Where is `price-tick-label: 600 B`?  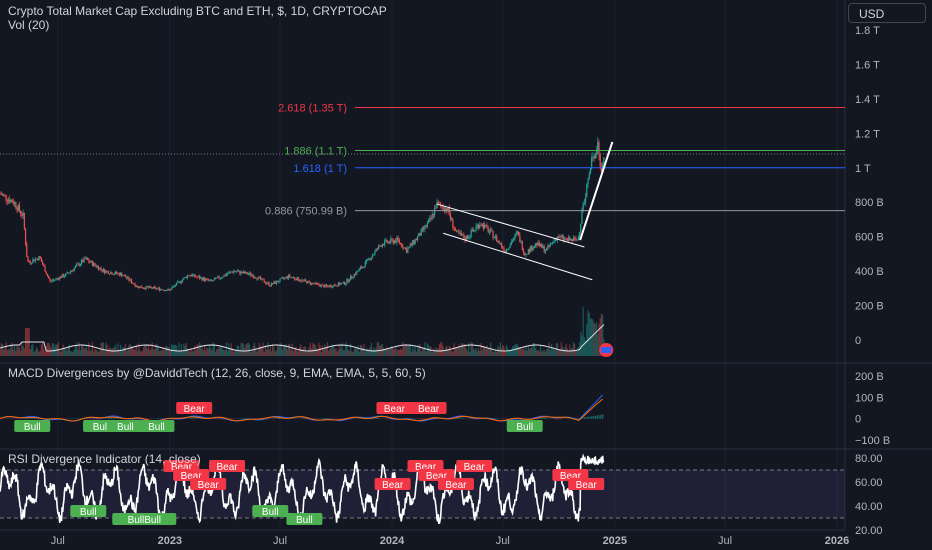 price-tick-label: 600 B is located at coordinates (869, 238).